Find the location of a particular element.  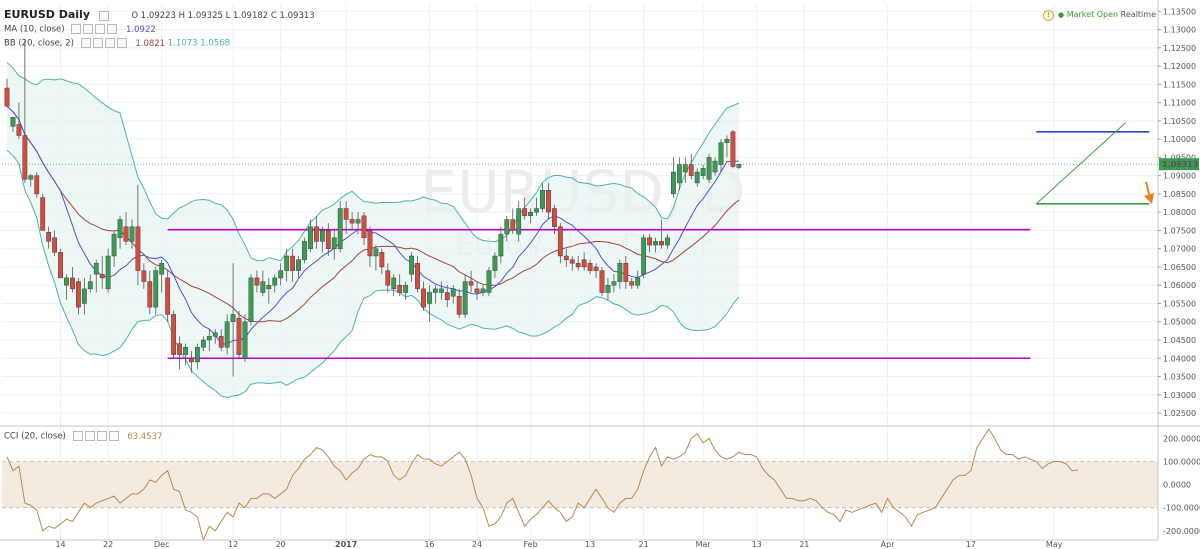

cci-label: CCI (20, close) is located at coordinates (35, 436).